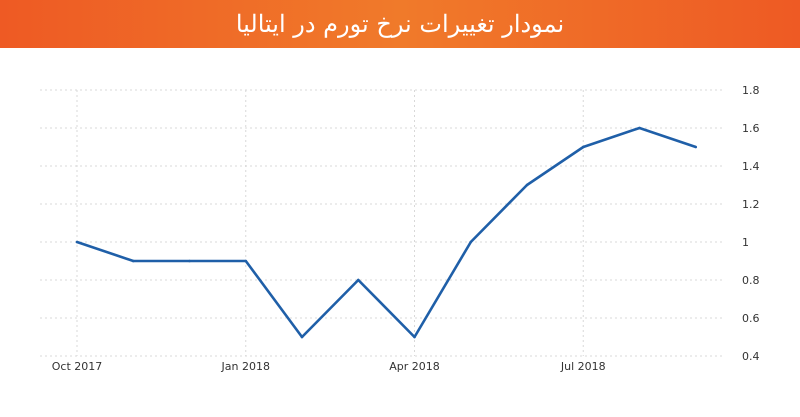  I want to click on page-title: نمودار تغییرات نرخ تورم در ایتالیا, so click(400, 24).